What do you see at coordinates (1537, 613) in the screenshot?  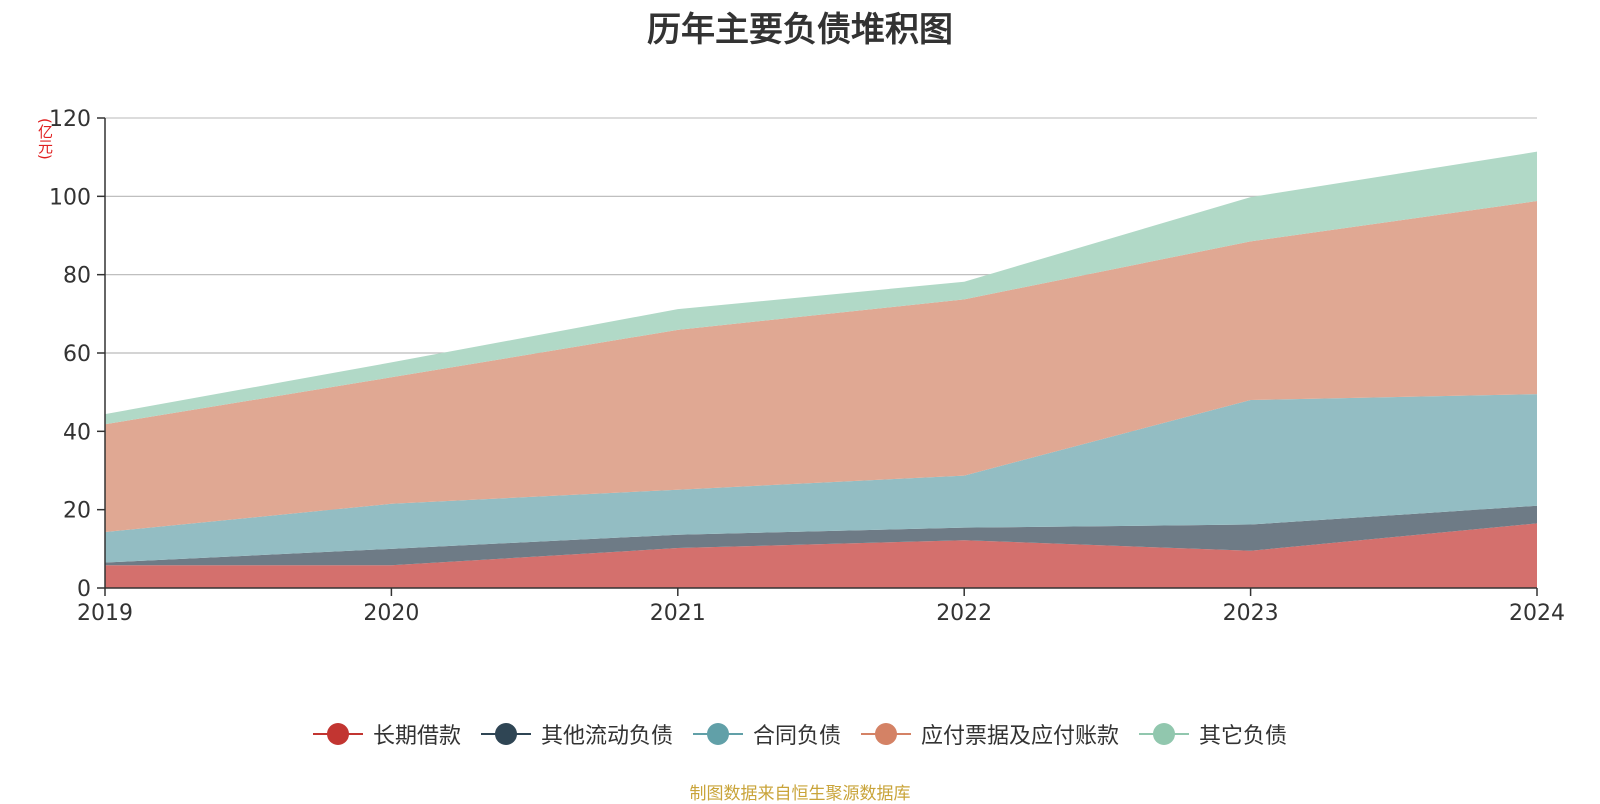 I see `x-tick-label: 2024` at bounding box center [1537, 613].